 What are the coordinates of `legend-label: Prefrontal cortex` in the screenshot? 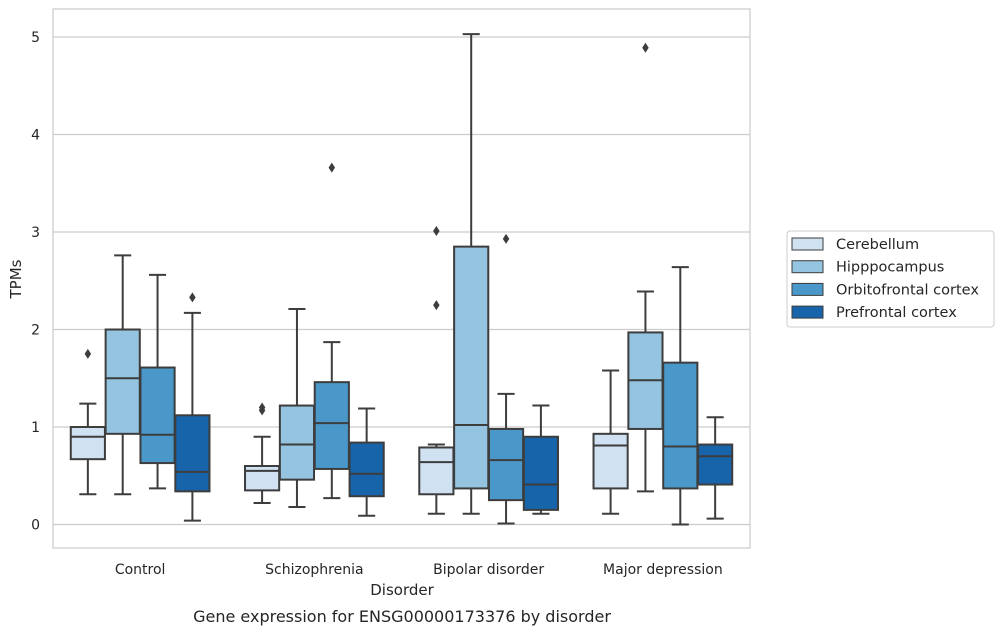 It's located at (896, 313).